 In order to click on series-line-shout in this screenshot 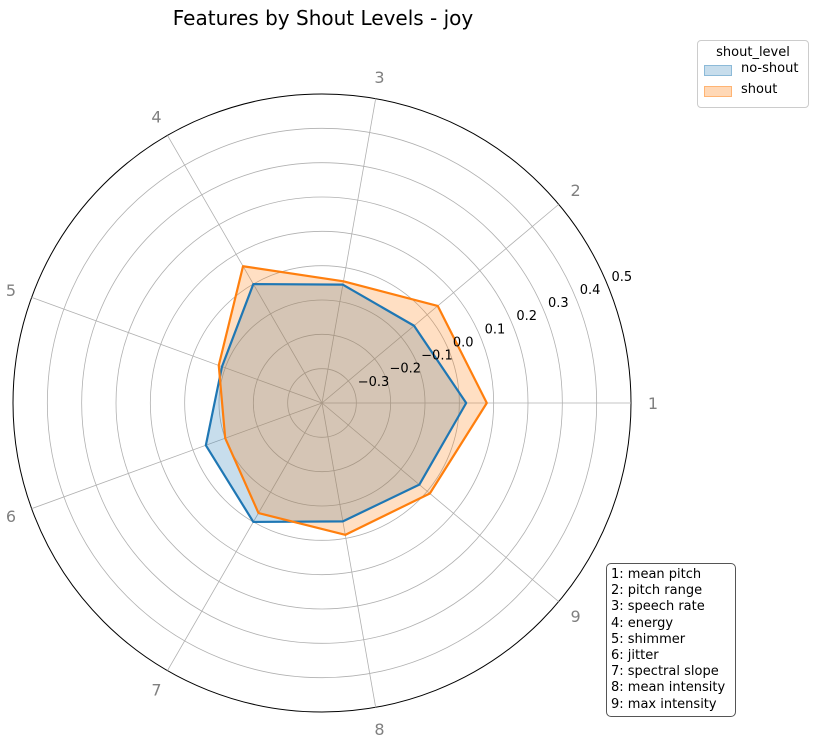, I will do `click(352, 400)`.